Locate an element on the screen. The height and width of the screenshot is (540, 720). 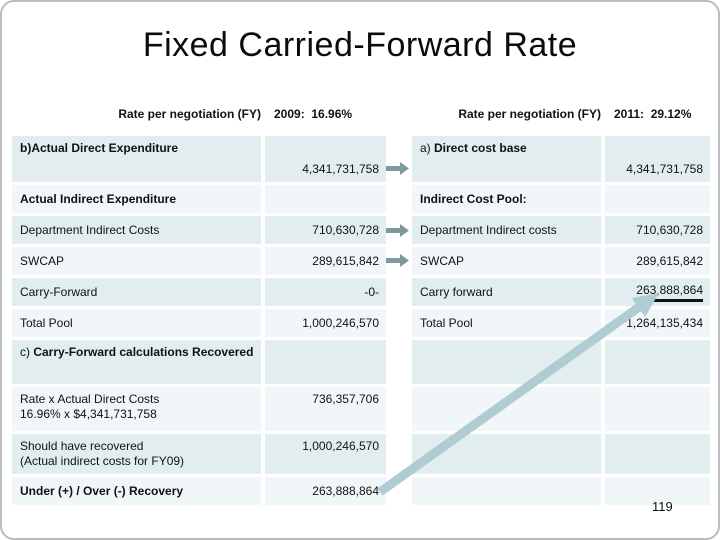
row-label: Carry-Forward is located at coordinates (136, 292).